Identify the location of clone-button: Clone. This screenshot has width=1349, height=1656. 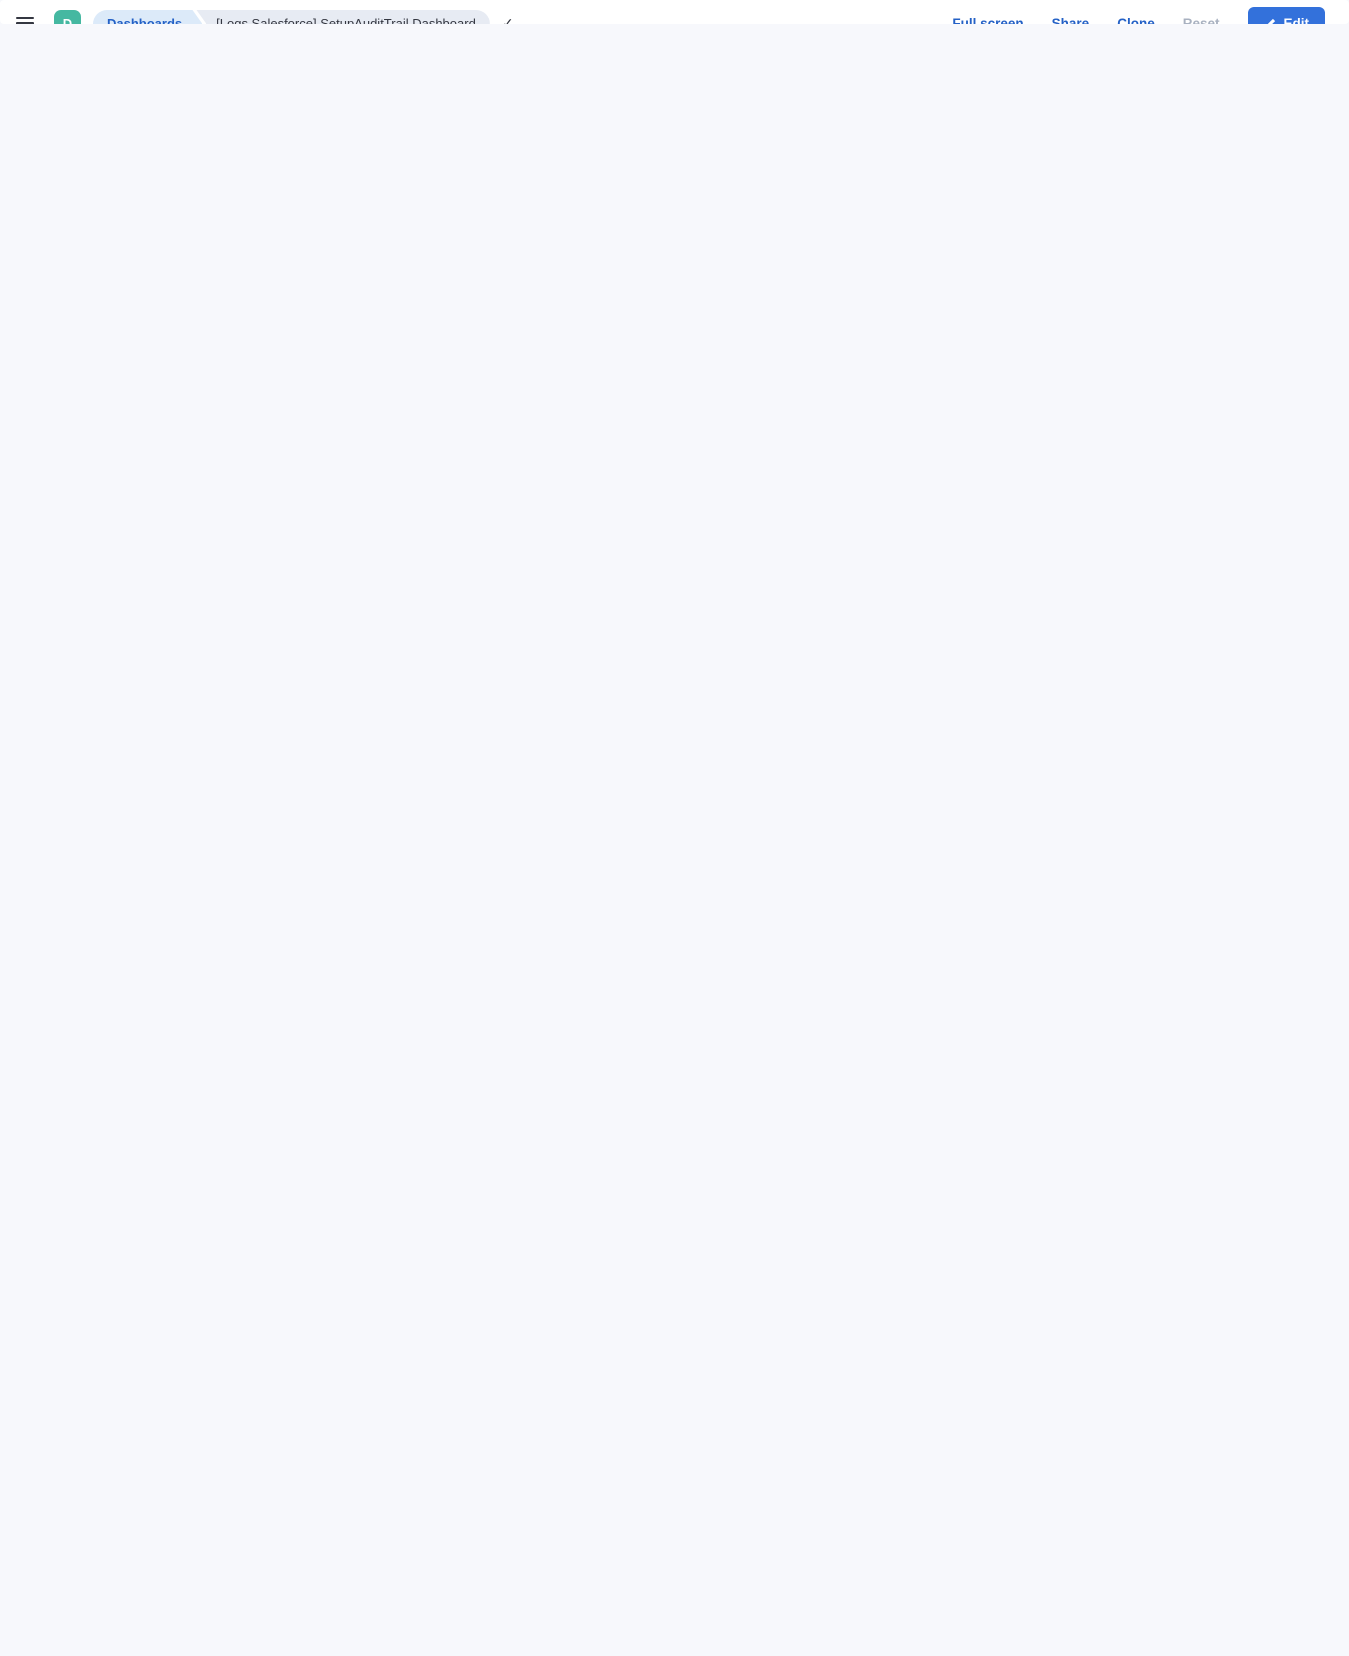
(1136, 20).